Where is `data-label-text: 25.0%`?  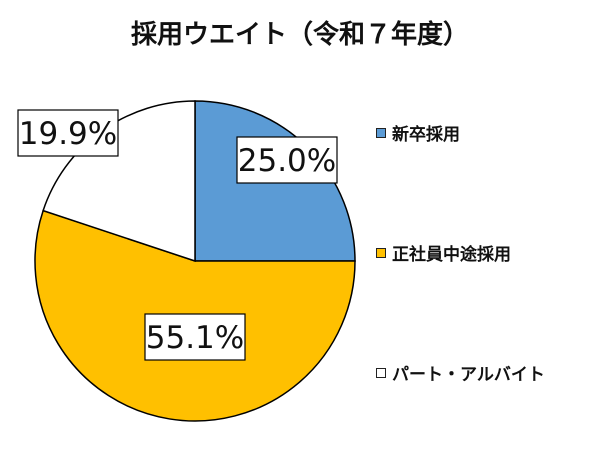 data-label-text: 25.0% is located at coordinates (287, 161).